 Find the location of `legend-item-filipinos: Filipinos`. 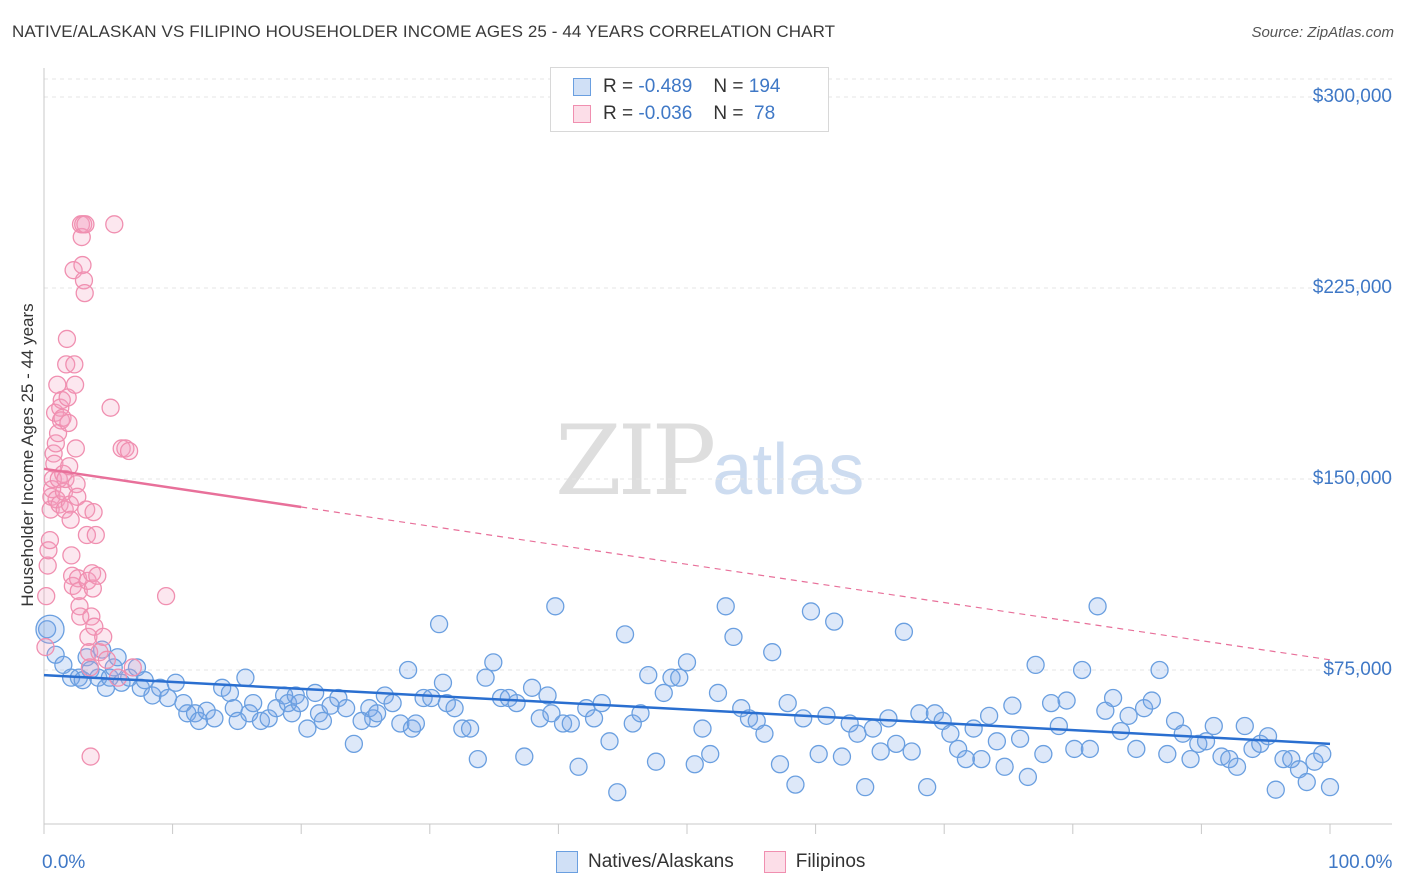

legend-item-filipinos: Filipinos is located at coordinates (814, 862).